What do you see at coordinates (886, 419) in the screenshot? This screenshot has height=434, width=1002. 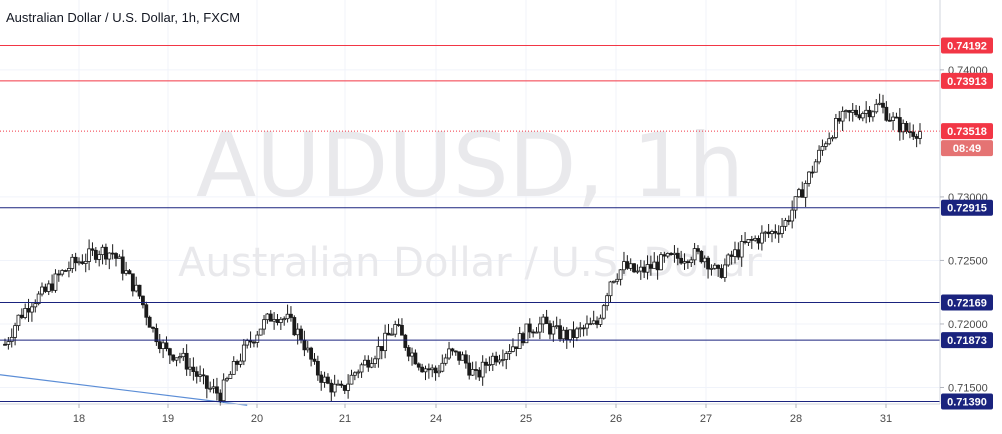 I see `x-tick-label: 31` at bounding box center [886, 419].